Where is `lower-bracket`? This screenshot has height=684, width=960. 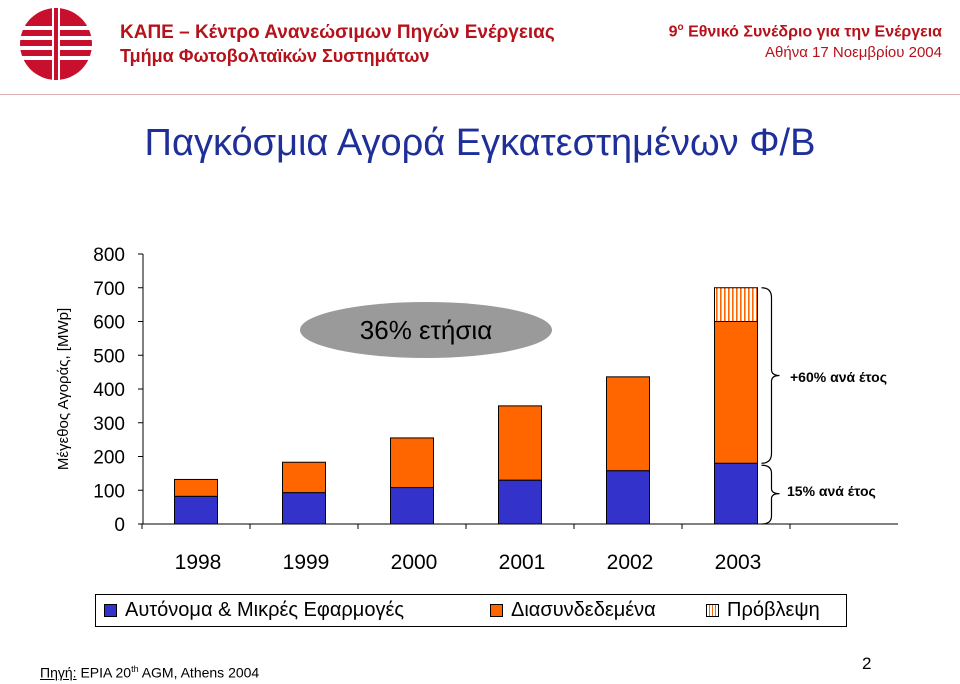
lower-bracket is located at coordinates (770, 494).